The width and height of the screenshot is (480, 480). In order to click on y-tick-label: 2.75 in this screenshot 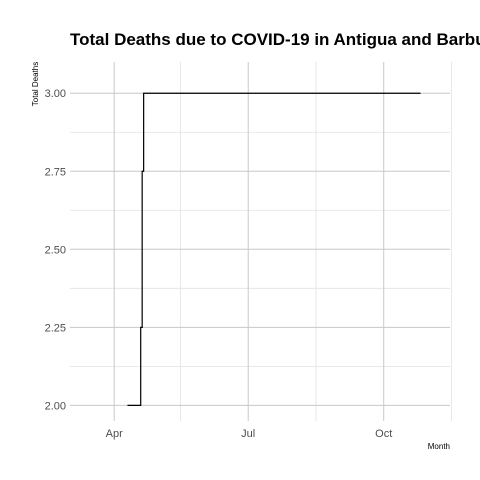, I will do `click(55, 172)`.